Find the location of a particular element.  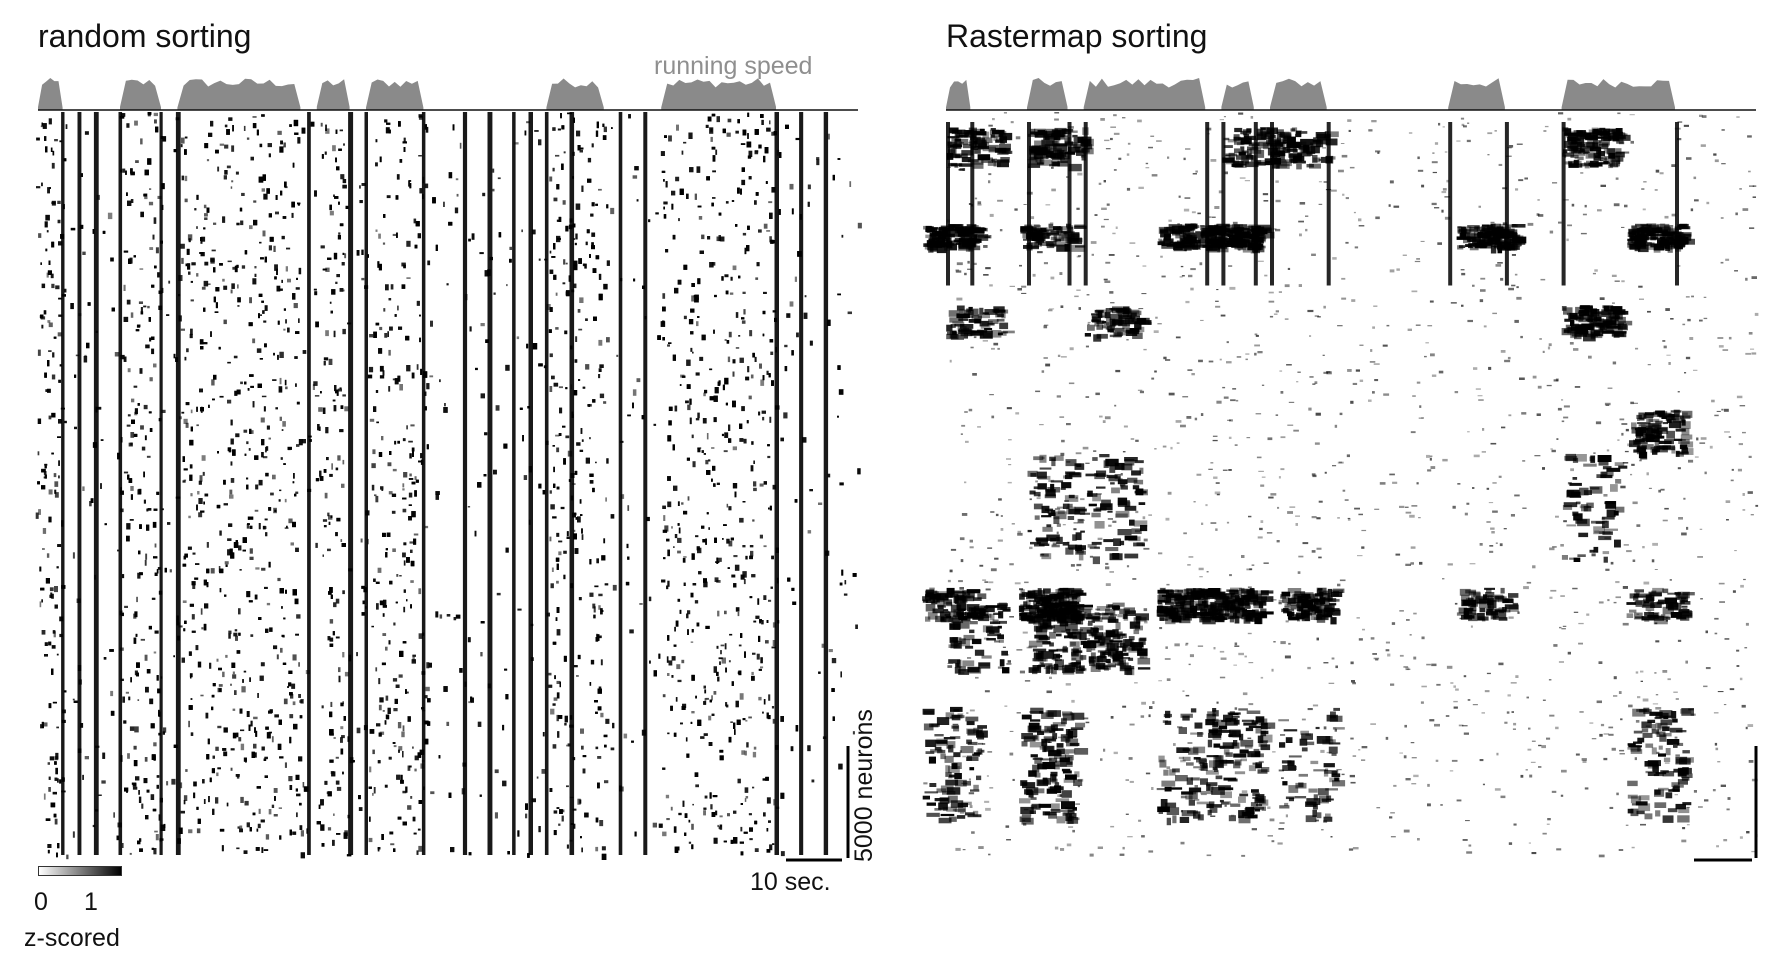

left-panel-title: random sorting is located at coordinates (145, 36).